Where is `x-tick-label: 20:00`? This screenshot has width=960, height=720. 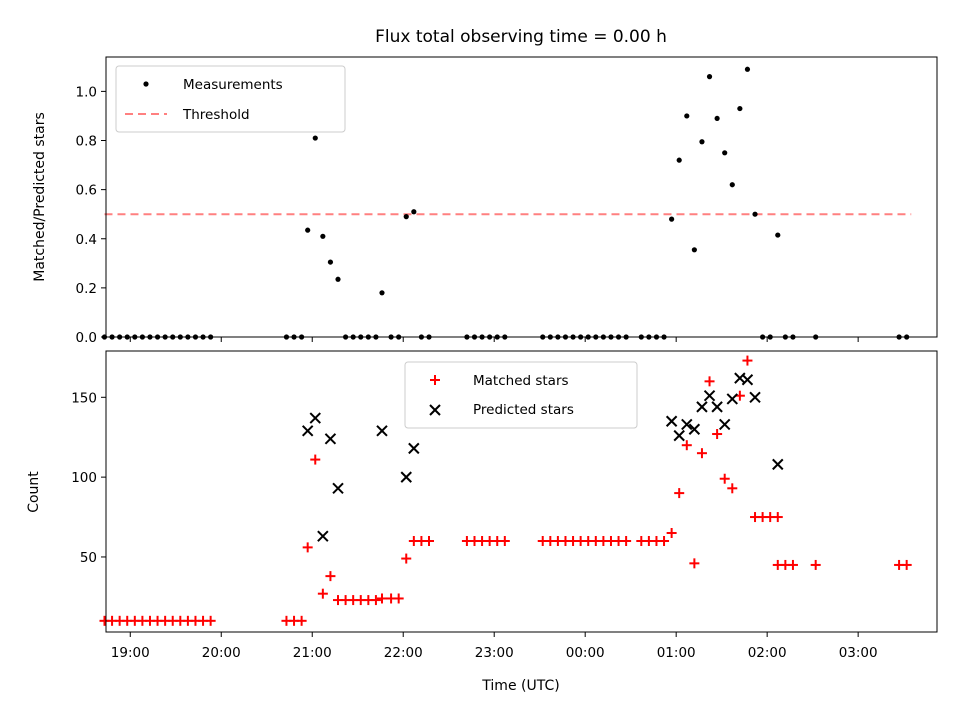
x-tick-label: 20:00 is located at coordinates (221, 653).